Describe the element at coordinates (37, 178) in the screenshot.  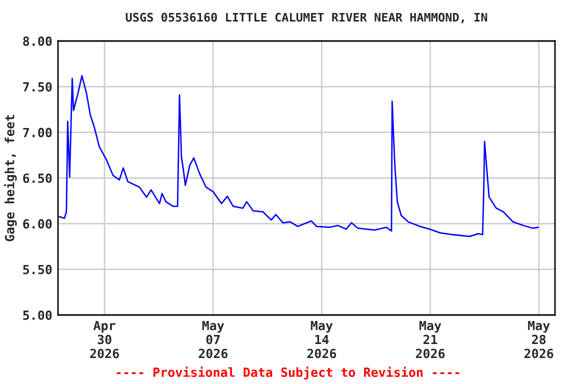
I see `y-tick-label: 6.50` at that location.